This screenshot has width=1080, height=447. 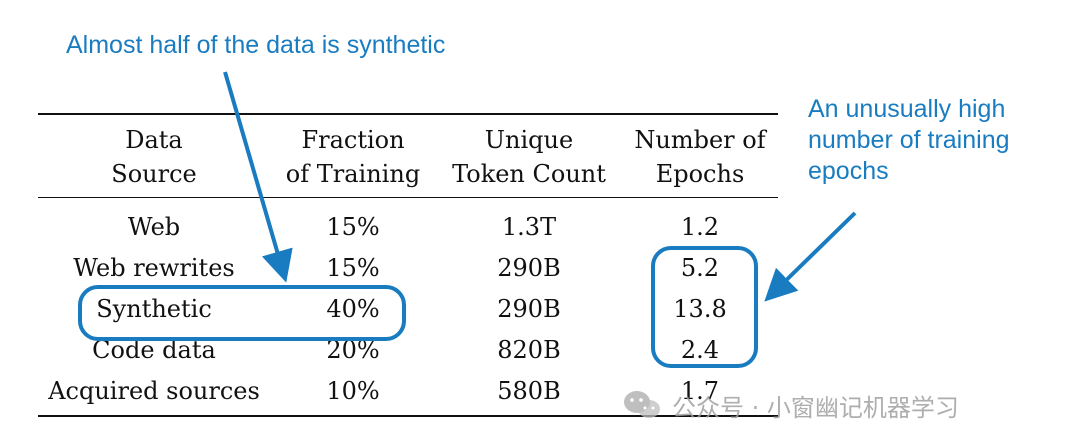 What do you see at coordinates (154, 268) in the screenshot?
I see `cell-source: Web rewrites` at bounding box center [154, 268].